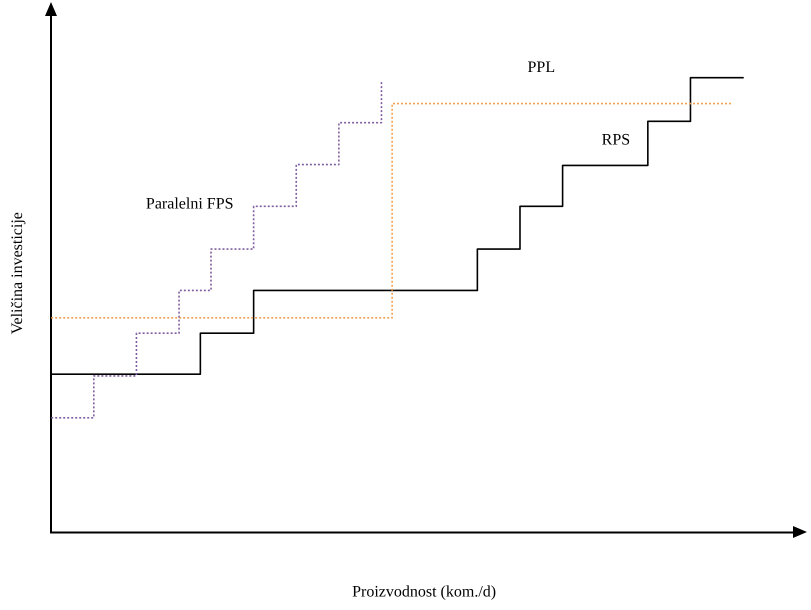  Describe the element at coordinates (424, 592) in the screenshot. I see `x-axis-title: Proizvodnost (kom./d)` at that location.